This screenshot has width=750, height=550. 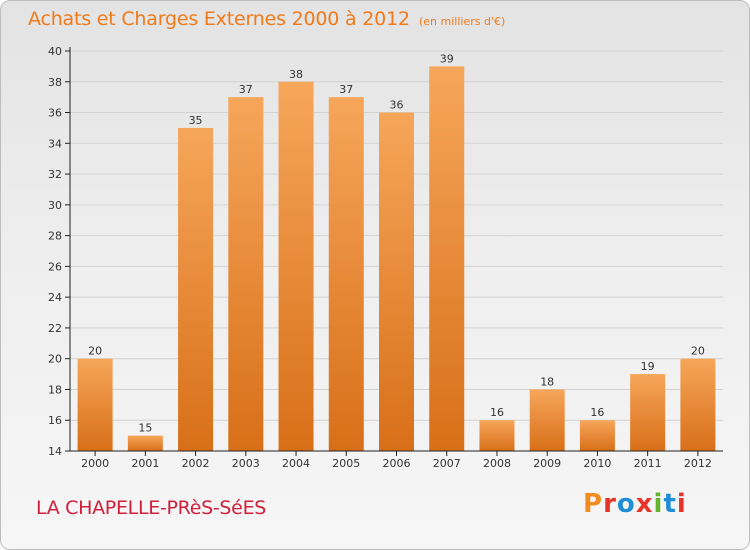 What do you see at coordinates (246, 463) in the screenshot?
I see `x-tick-label: 2003` at bounding box center [246, 463].